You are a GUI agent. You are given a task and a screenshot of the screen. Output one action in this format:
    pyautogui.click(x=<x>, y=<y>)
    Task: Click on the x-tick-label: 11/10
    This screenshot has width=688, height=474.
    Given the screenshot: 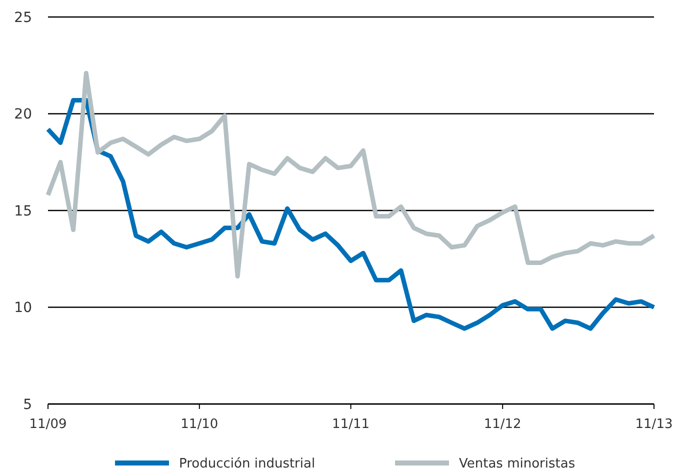 What is the action you would take?
    pyautogui.click(x=199, y=424)
    